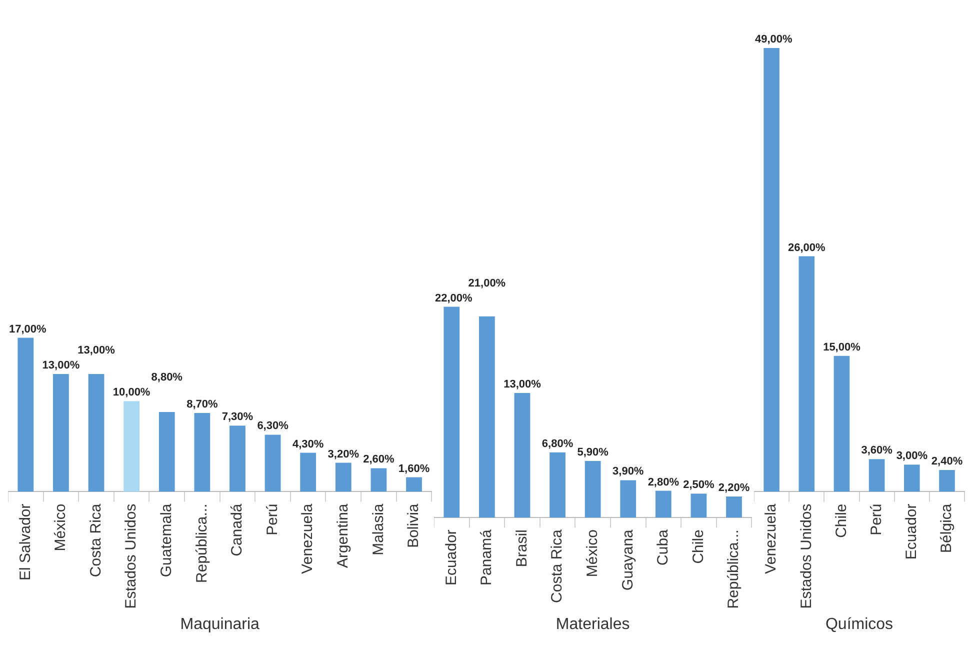  Describe the element at coordinates (699, 485) in the screenshot. I see `data-label: 2,50%` at that location.